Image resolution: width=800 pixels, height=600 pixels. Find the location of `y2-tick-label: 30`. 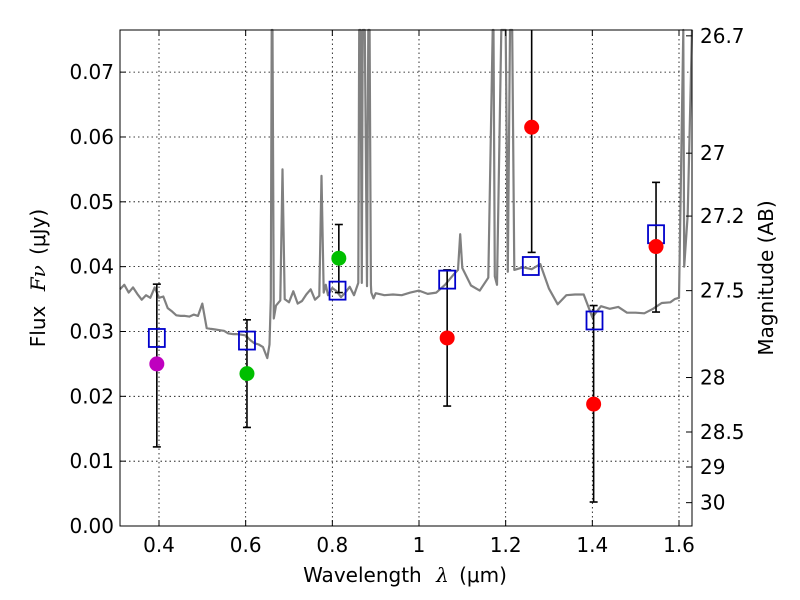

y2-tick-label: 30 is located at coordinates (712, 503).